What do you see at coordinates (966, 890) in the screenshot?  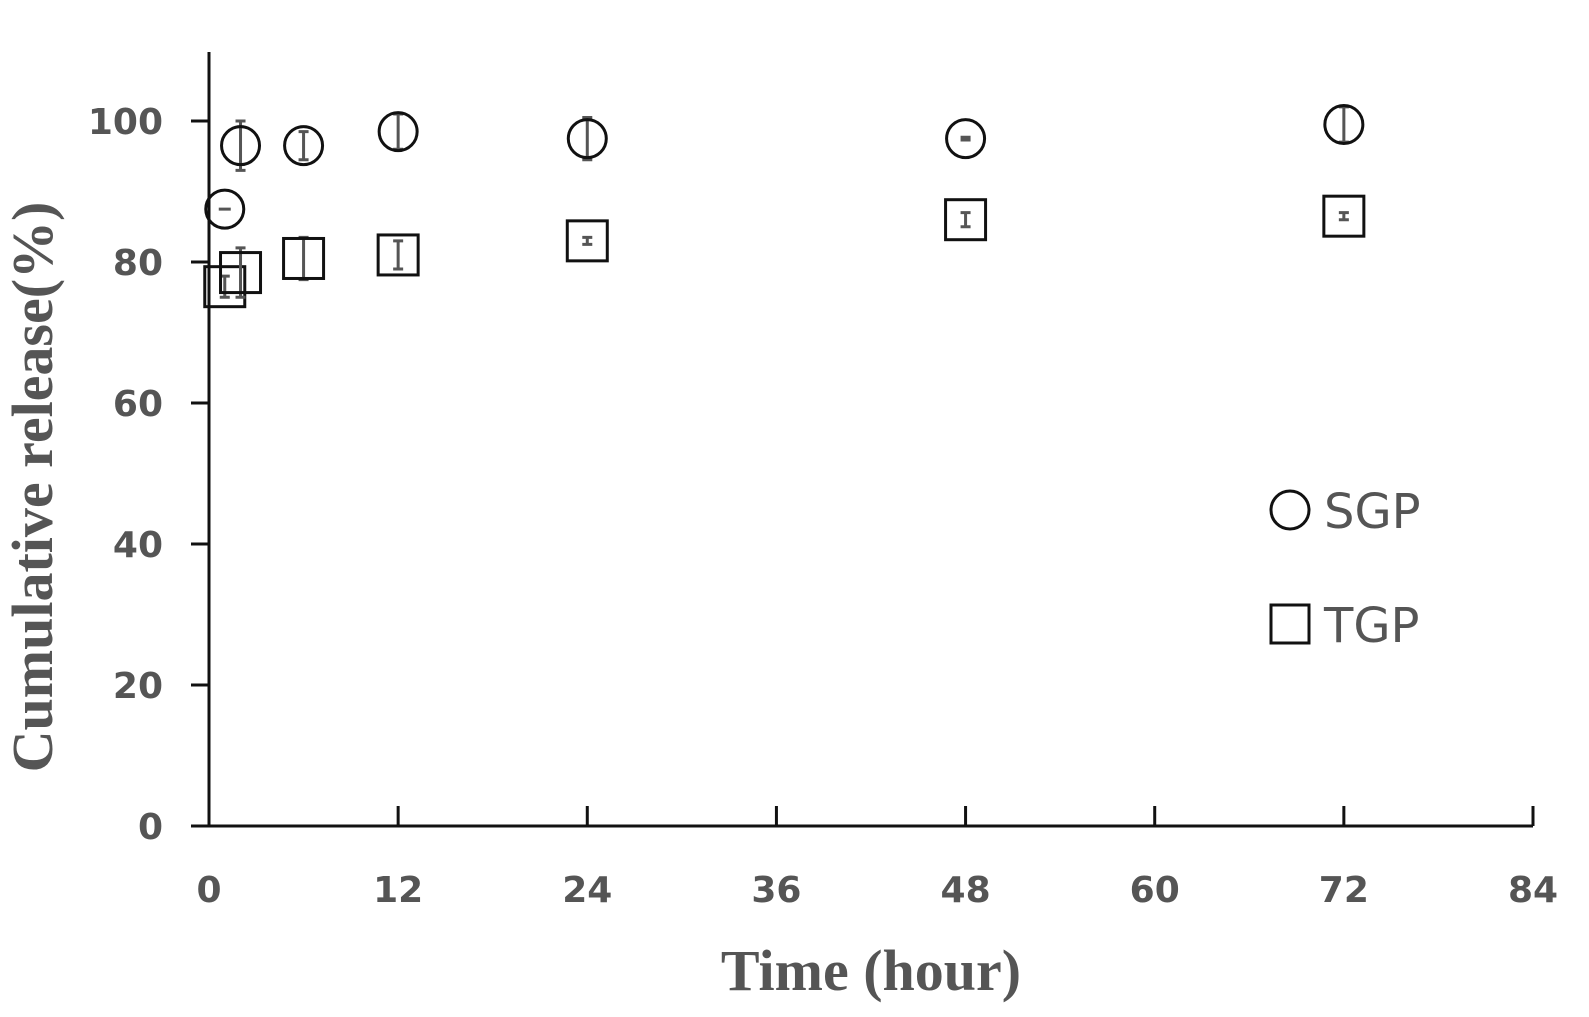 I see `x-tick-label: 48` at bounding box center [966, 890].